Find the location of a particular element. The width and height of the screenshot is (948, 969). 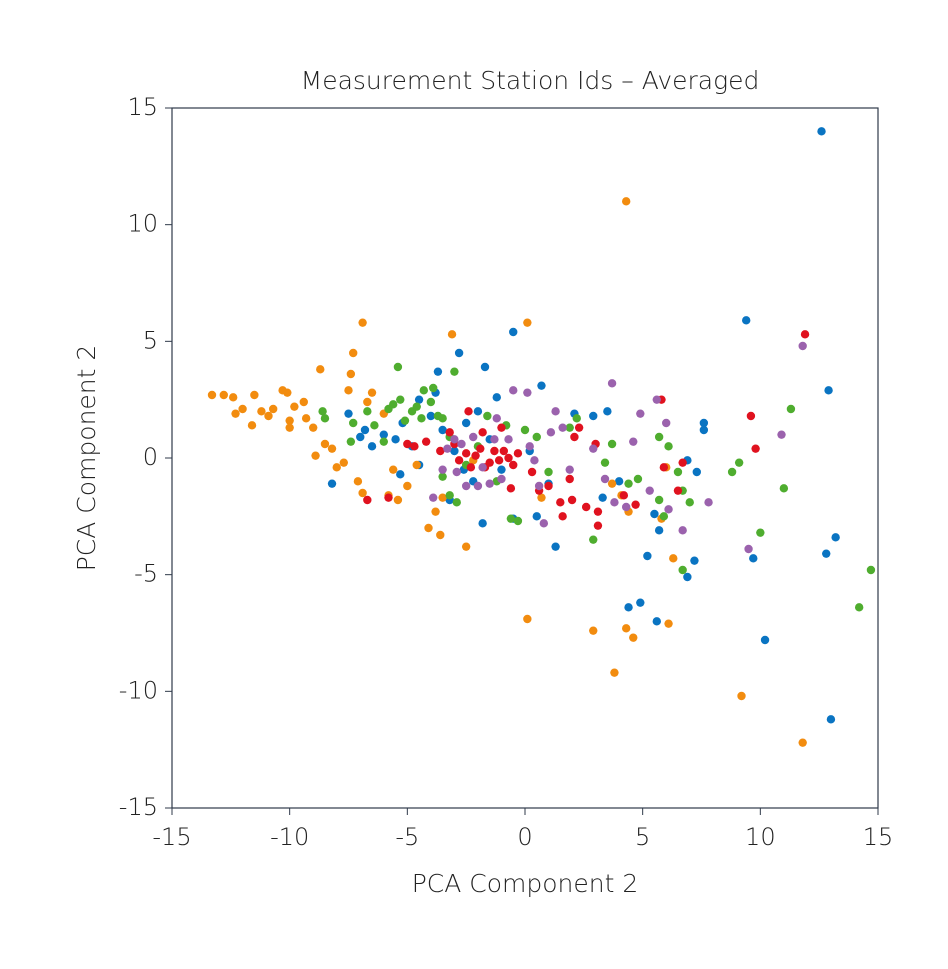

x-axis-label: PCA Component 2 is located at coordinates (525, 883).